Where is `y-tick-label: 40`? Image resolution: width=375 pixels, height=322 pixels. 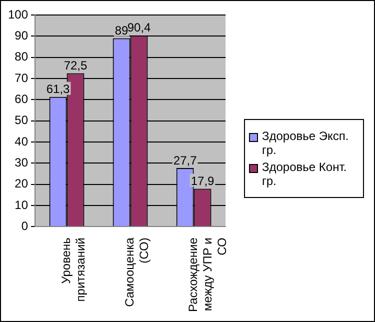
y-tick-label: 40 is located at coordinates (21, 141).